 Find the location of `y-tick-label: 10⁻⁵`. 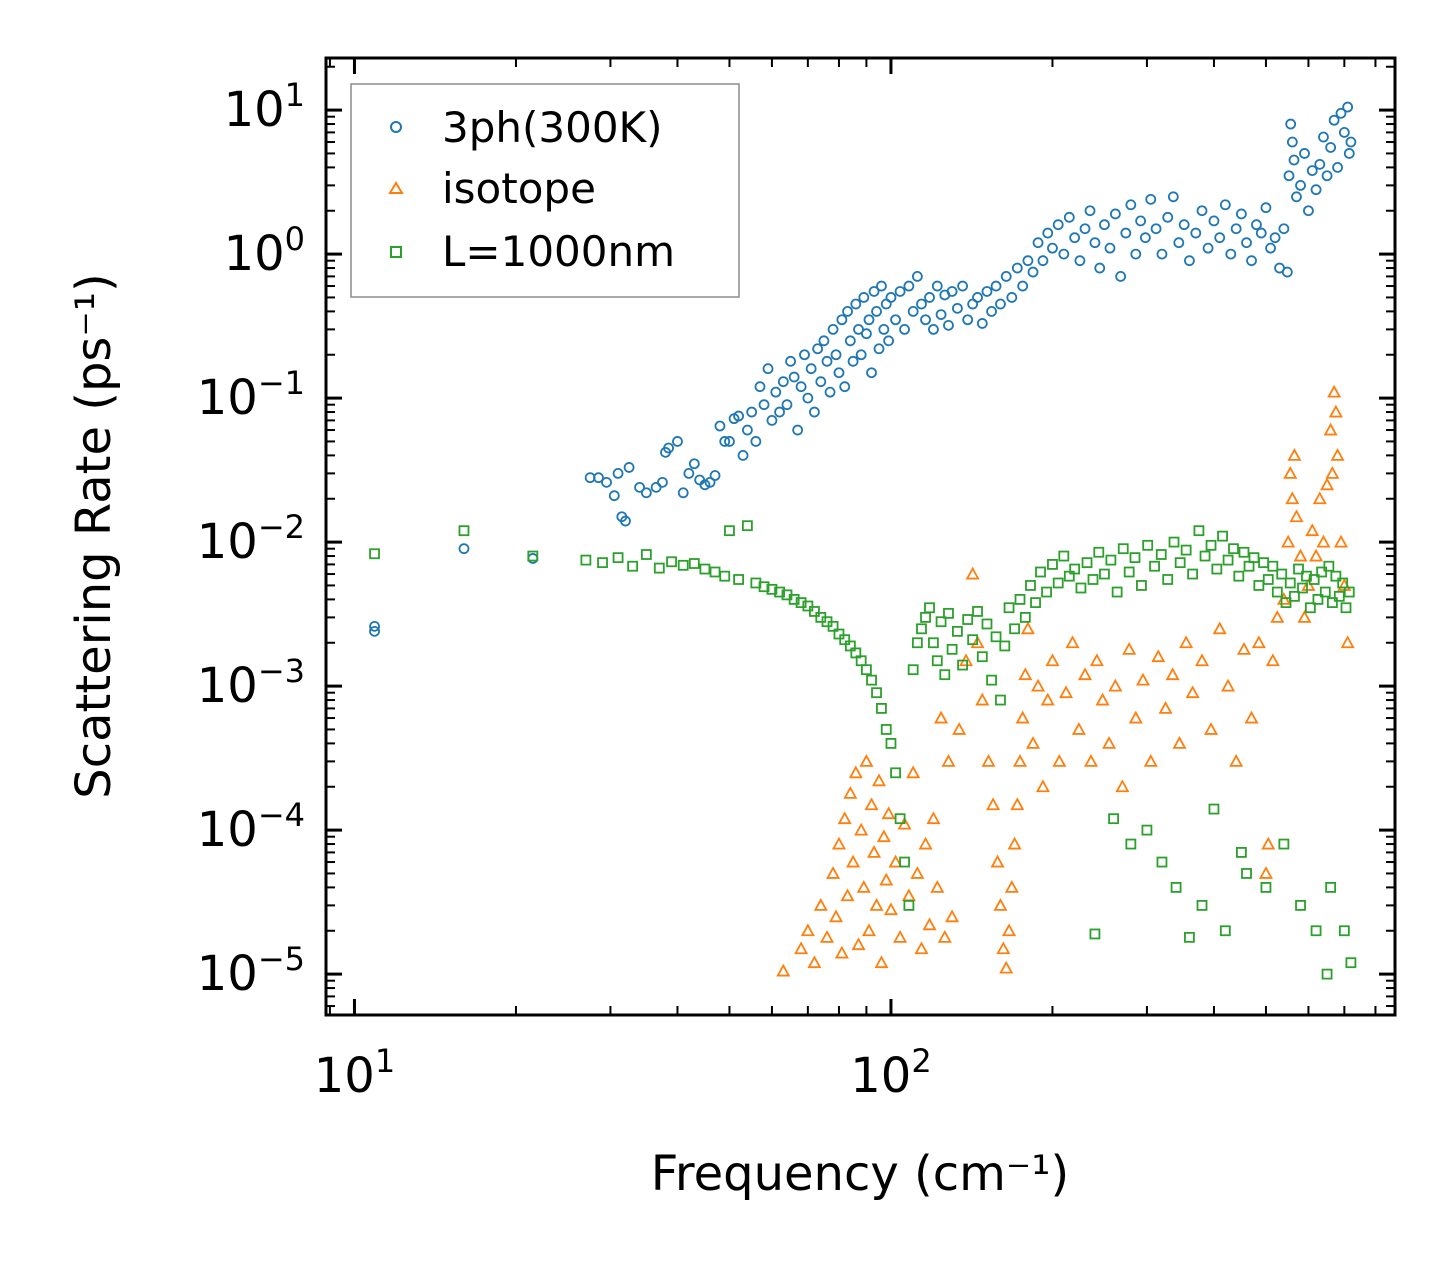

y-tick-label: 10⁻⁵ is located at coordinates (251, 971).